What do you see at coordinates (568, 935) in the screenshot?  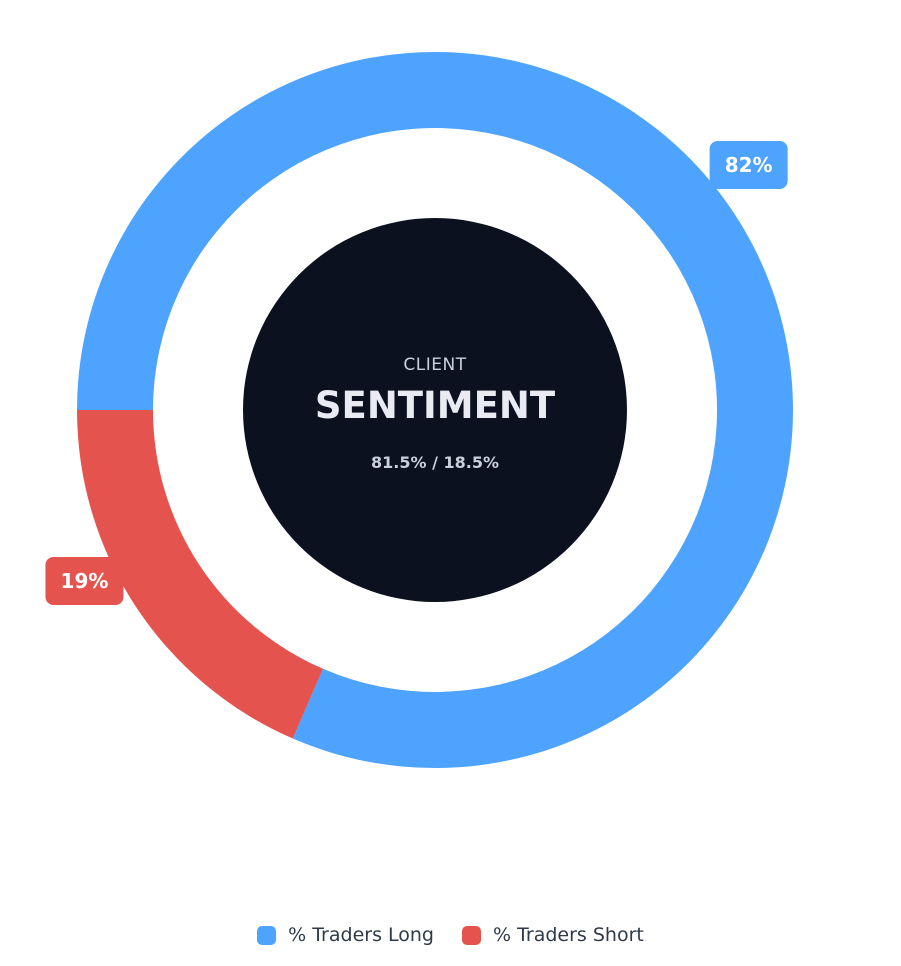 I see `legend-label-short: % Traders Short` at bounding box center [568, 935].